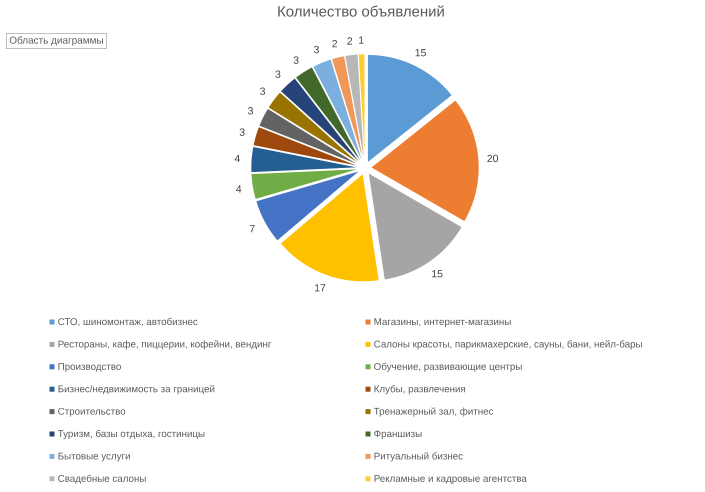 This screenshot has width=705, height=492. I want to click on legend-label: Производство, so click(89, 367).